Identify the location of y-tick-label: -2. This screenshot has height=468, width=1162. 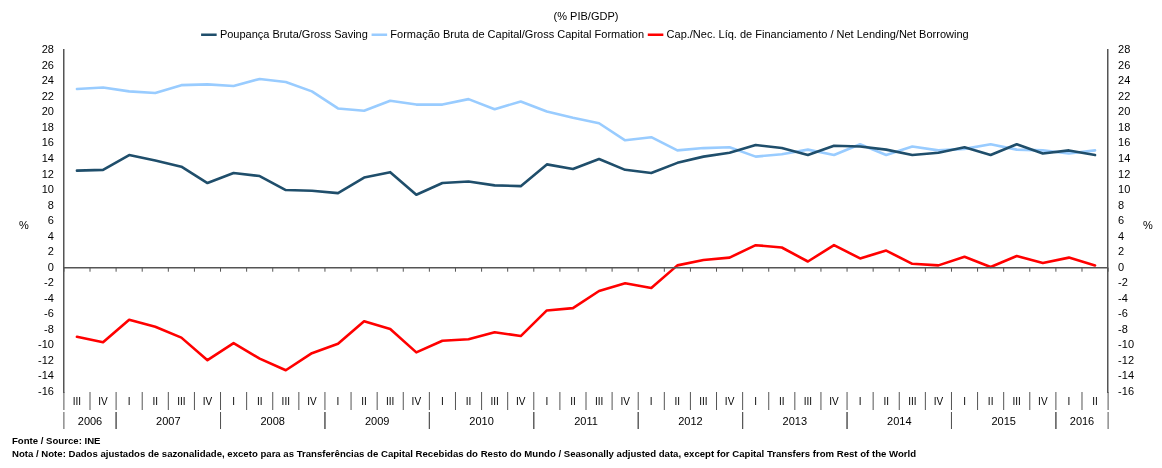
(49, 282).